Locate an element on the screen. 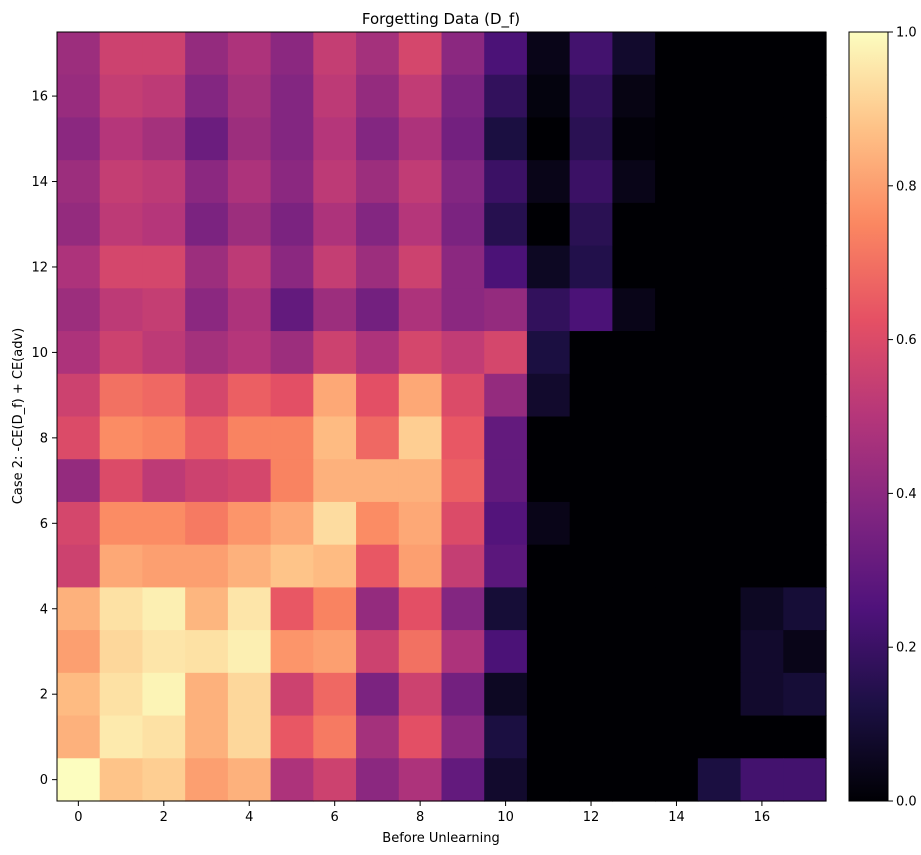  heatmap-cell-x8-y11 is located at coordinates (420, 310).